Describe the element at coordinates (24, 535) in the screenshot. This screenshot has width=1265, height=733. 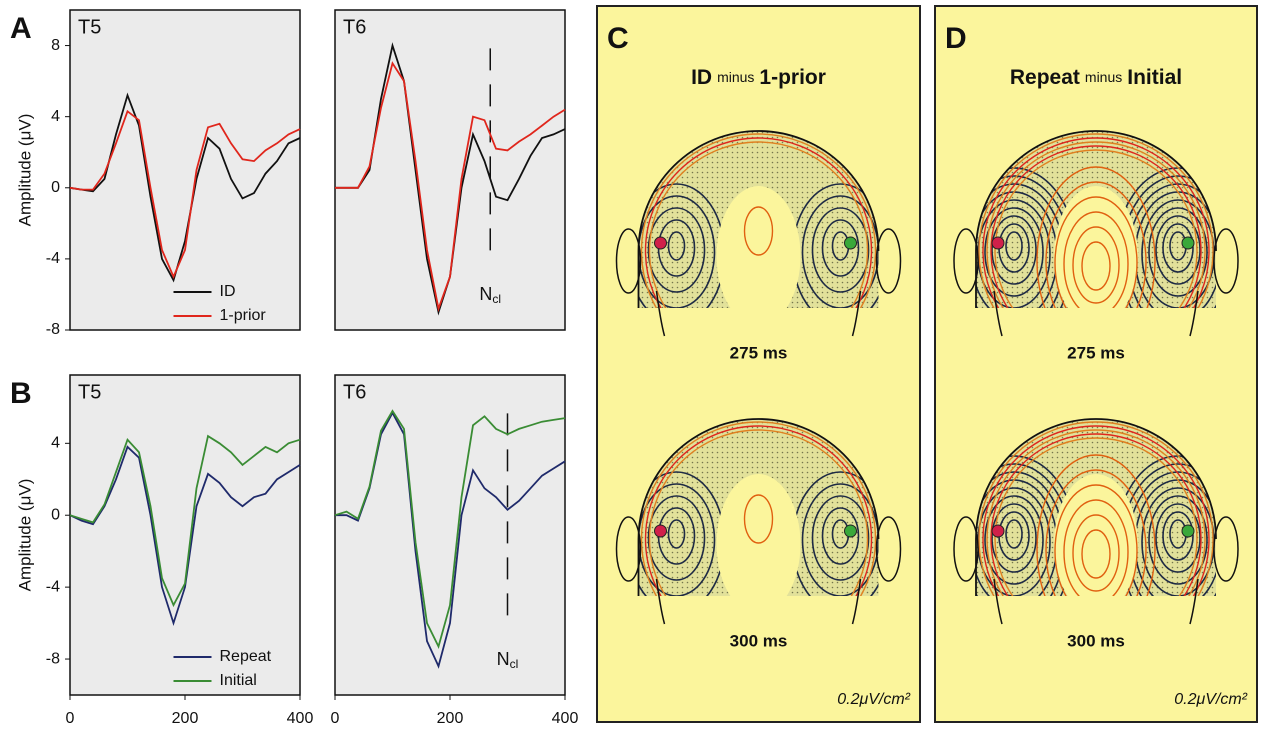
I see `y-axis-label: Amplitude (μV)` at that location.